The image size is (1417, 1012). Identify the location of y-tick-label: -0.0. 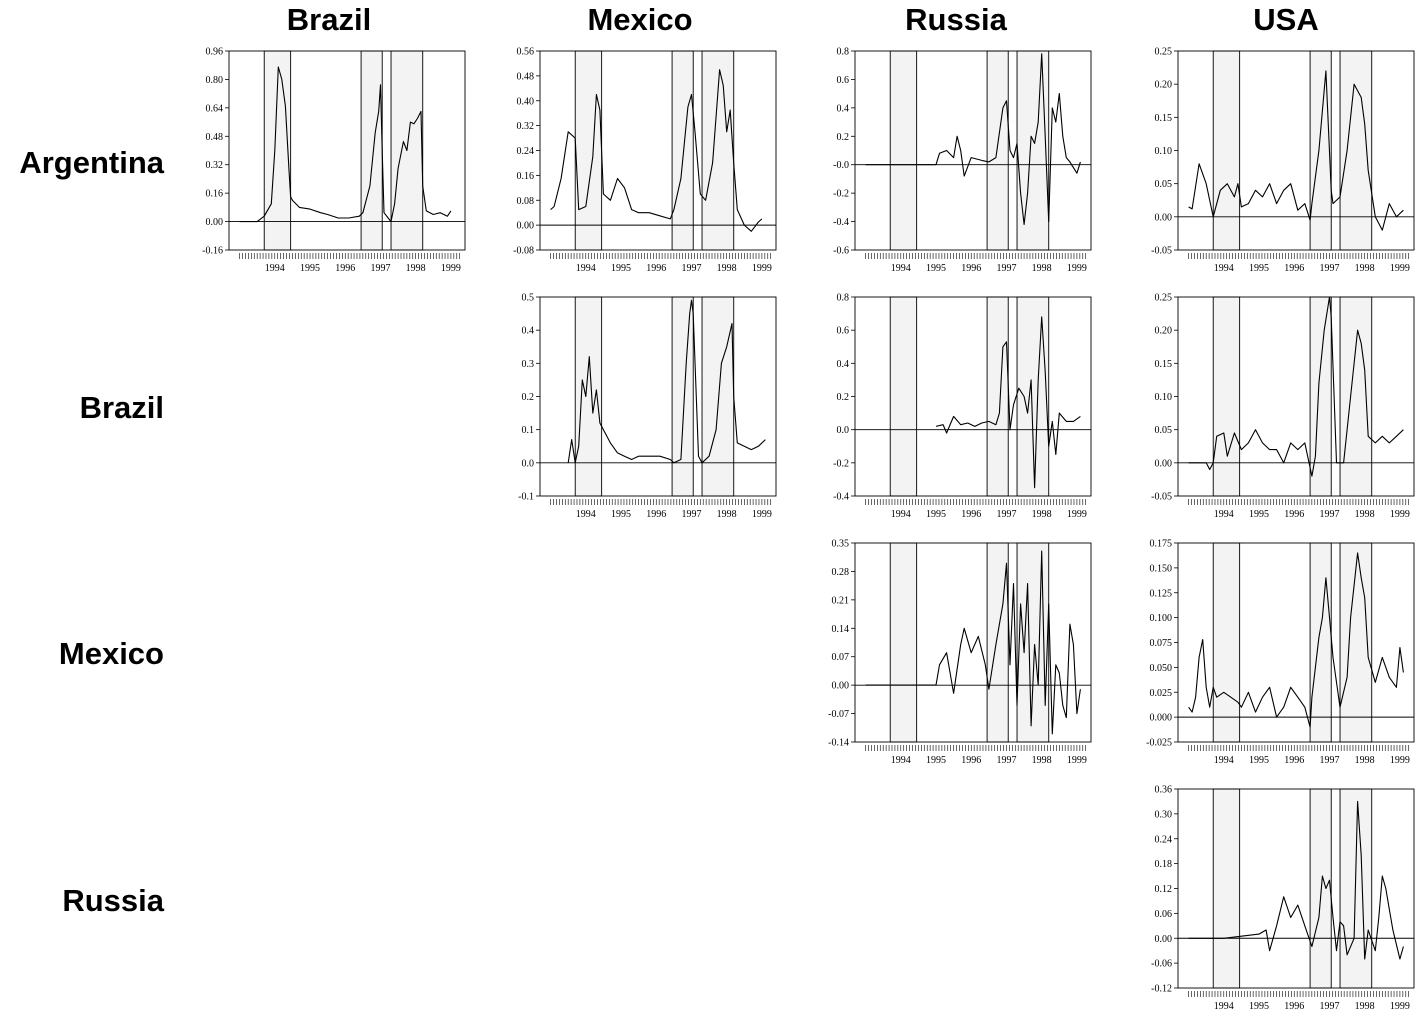
(841, 165).